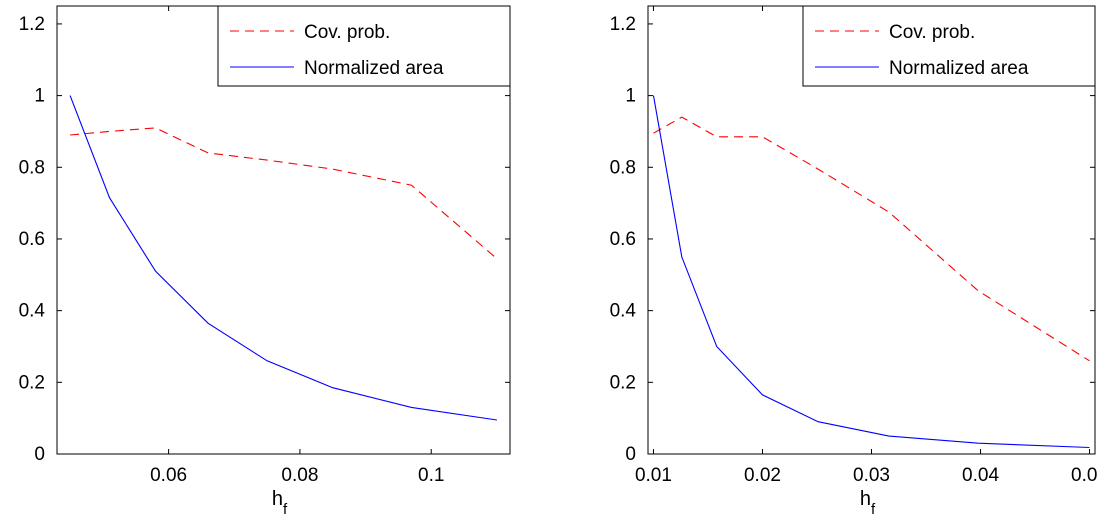 Image resolution: width=1098 pixels, height=527 pixels. What do you see at coordinates (431, 475) in the screenshot?
I see `x-tick-label: 0.1` at bounding box center [431, 475].